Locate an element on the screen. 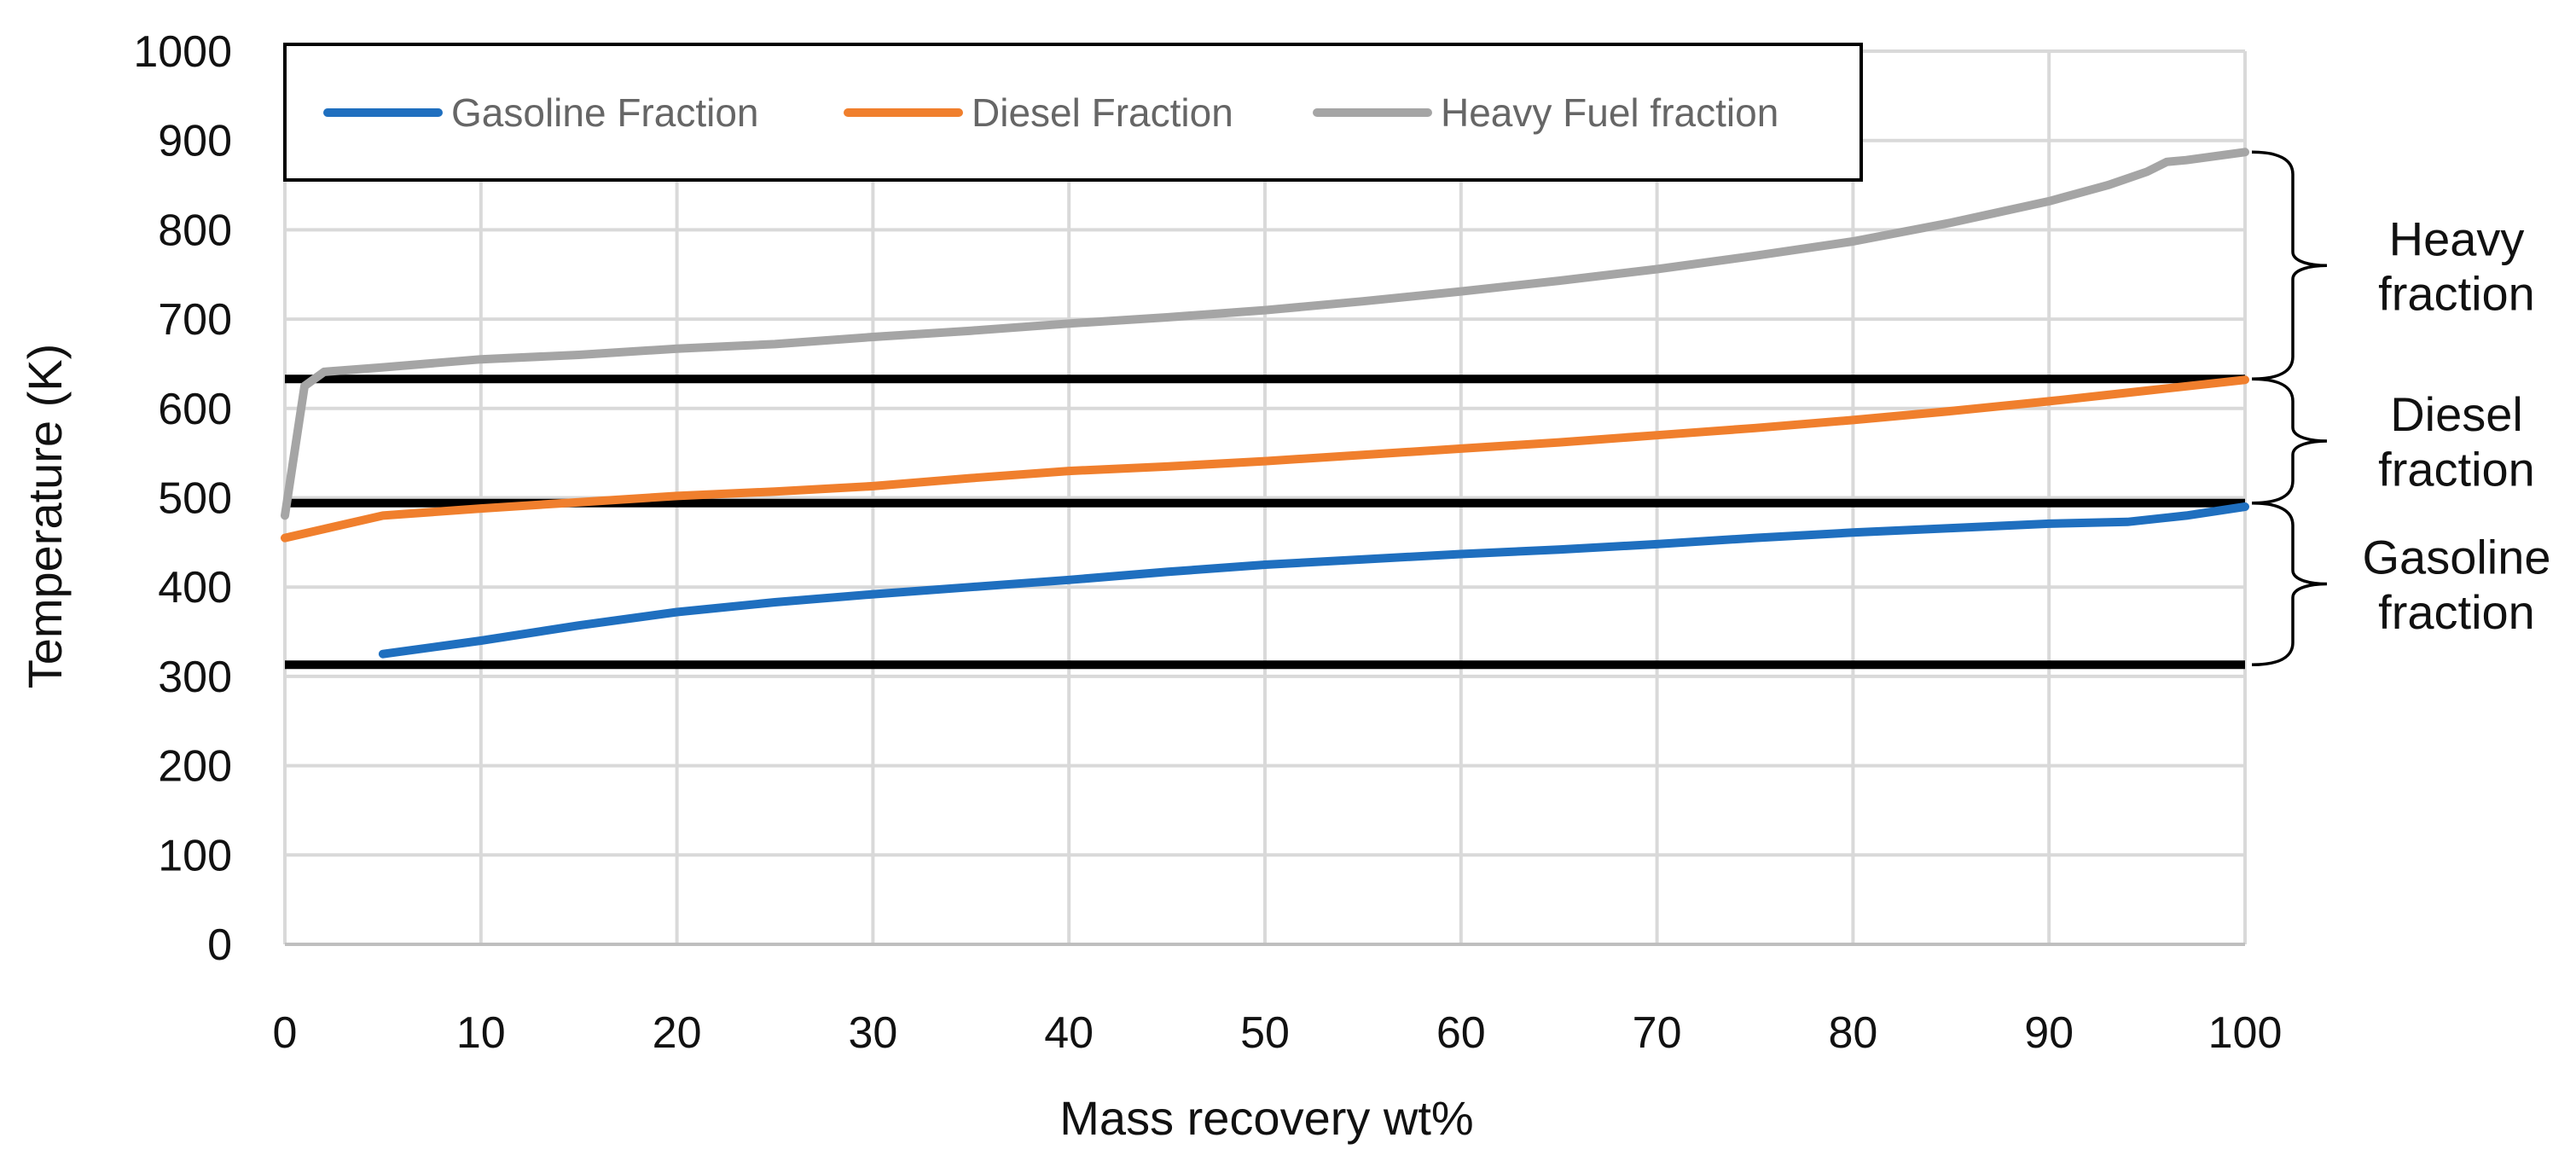 The width and height of the screenshot is (2576, 1161). x-tick-label: 30 is located at coordinates (872, 1033).